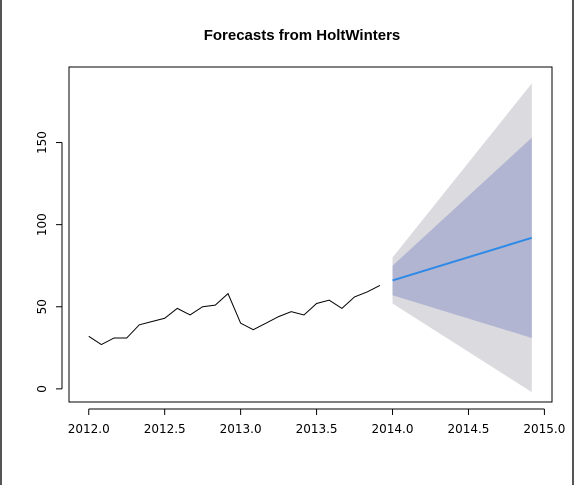 The width and height of the screenshot is (576, 485). I want to click on x-tick-label: 2014.5, so click(468, 429).